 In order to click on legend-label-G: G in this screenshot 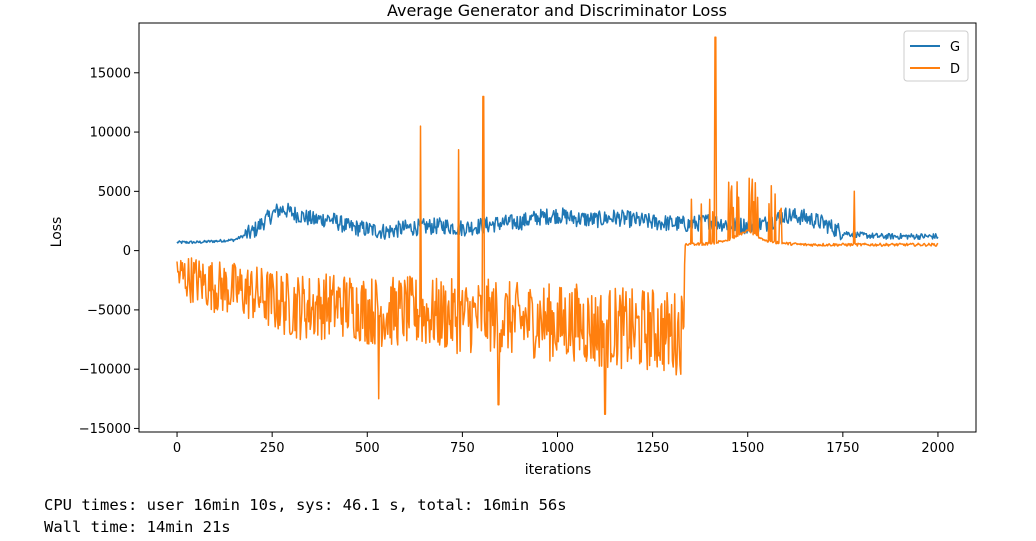, I will do `click(955, 47)`.